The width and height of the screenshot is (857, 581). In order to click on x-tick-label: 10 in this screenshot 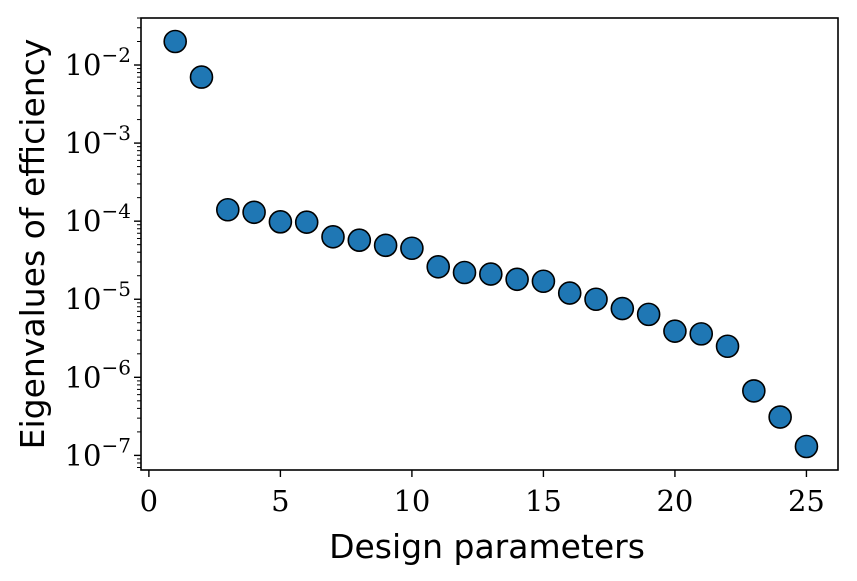, I will do `click(411, 501)`.